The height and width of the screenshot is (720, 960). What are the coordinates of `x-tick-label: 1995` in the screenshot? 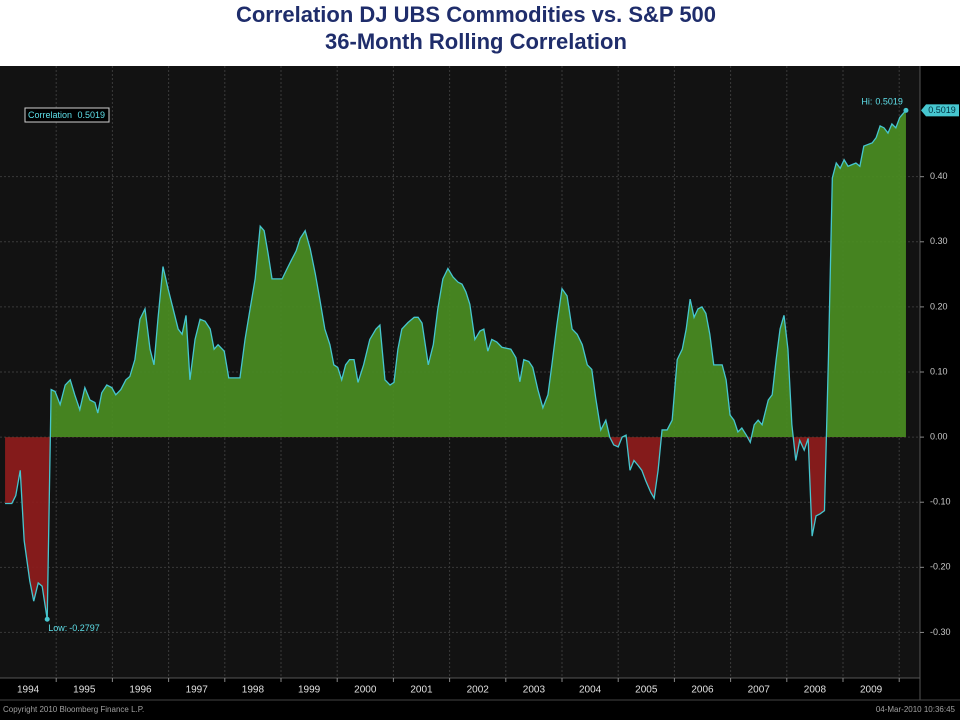 It's located at (84, 690).